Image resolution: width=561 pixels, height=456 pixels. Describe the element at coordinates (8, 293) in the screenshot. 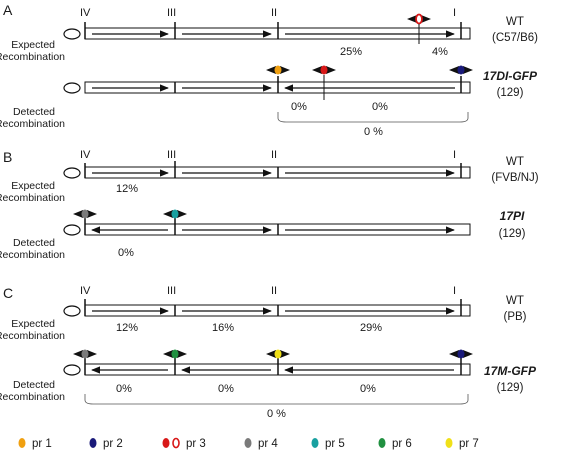

I see `panel-c-letter: C` at that location.